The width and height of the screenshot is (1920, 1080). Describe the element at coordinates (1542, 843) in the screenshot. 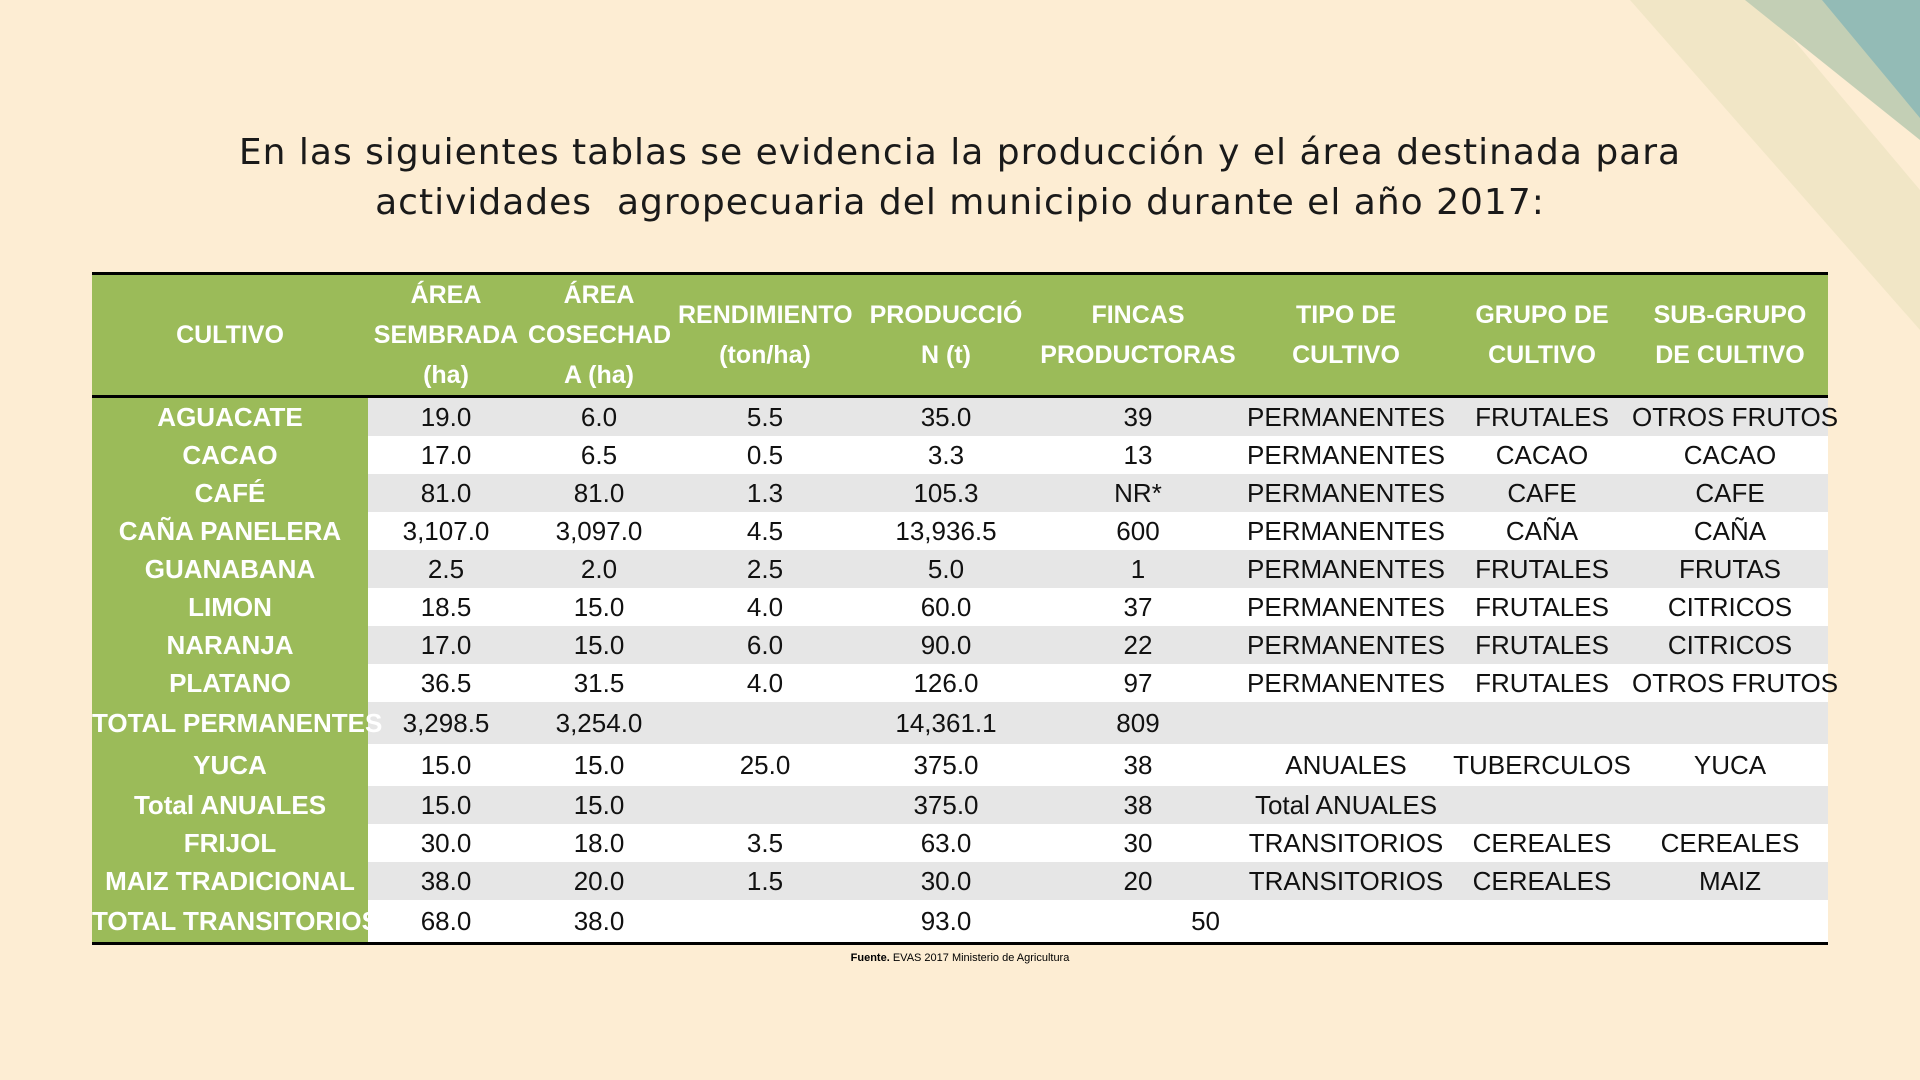

I see `table-cell-grupo-de-cultivo: CEREALES` at that location.